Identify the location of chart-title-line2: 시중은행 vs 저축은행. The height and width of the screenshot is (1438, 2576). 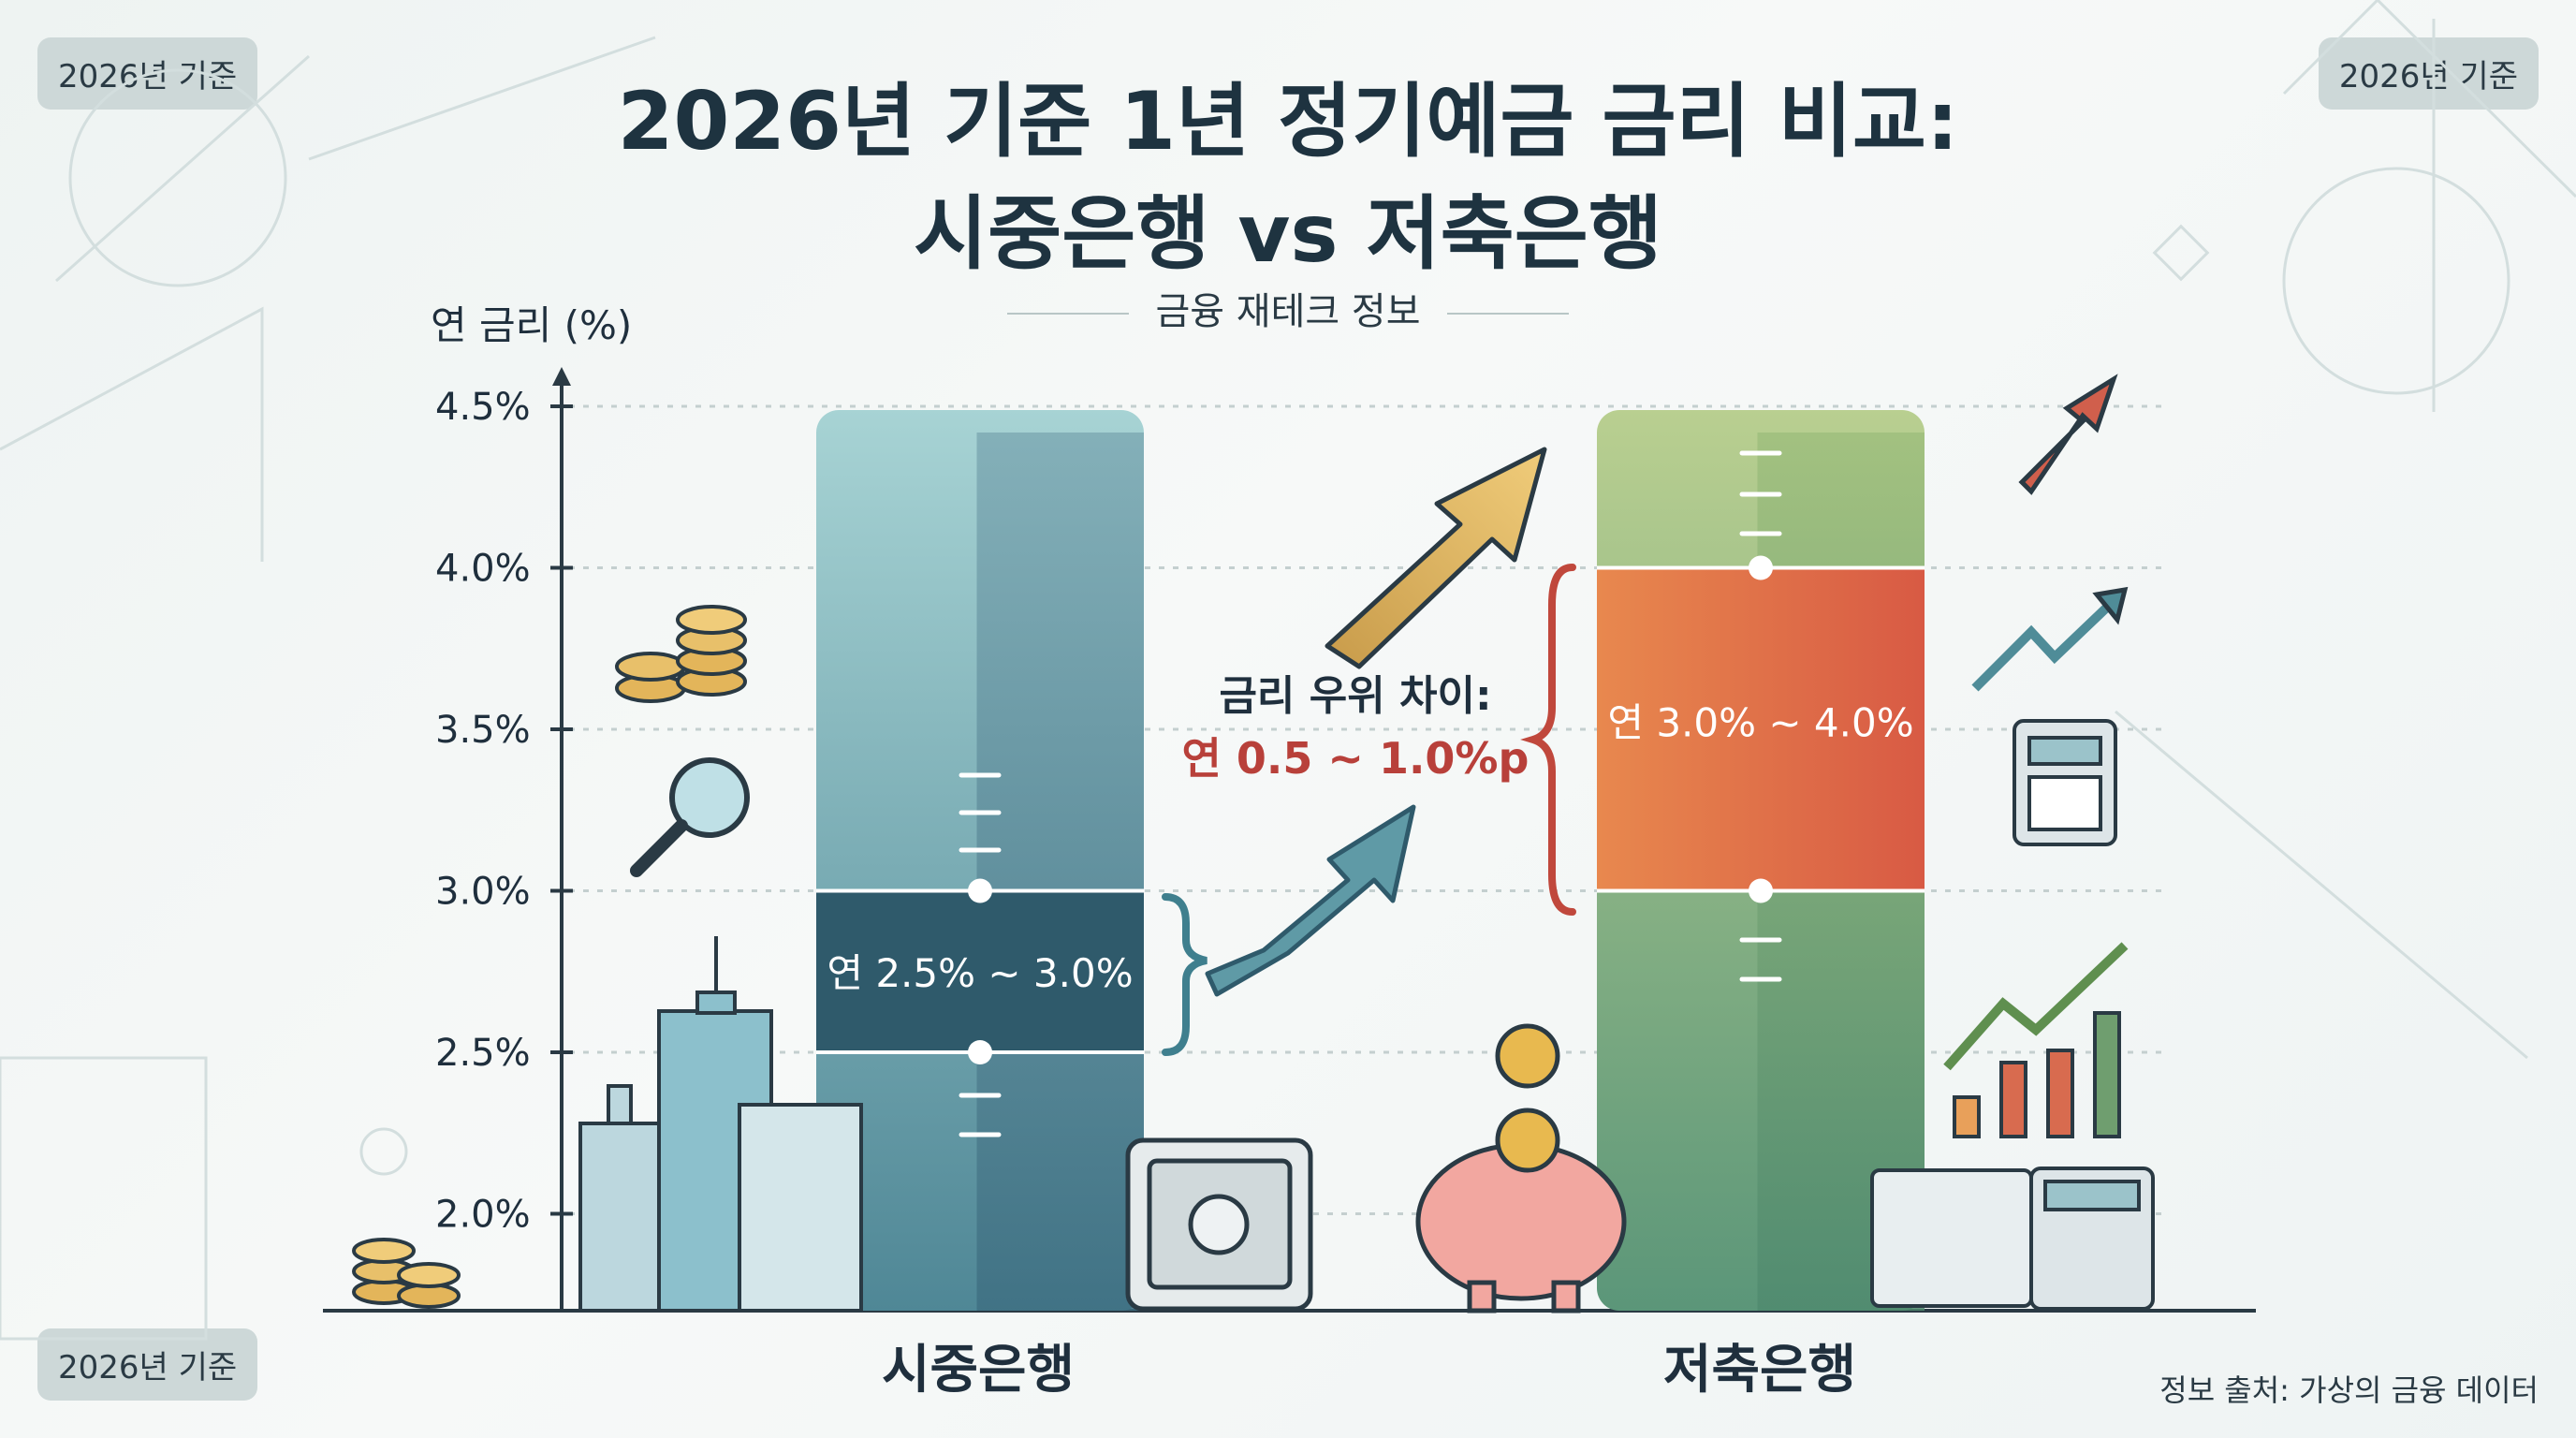
(1288, 234).